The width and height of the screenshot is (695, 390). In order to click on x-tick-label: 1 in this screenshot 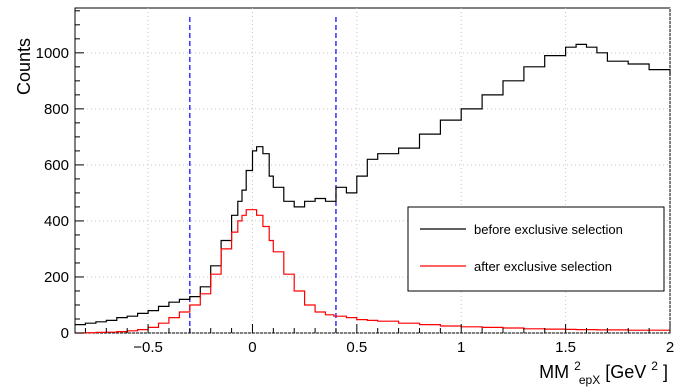, I will do `click(461, 347)`.